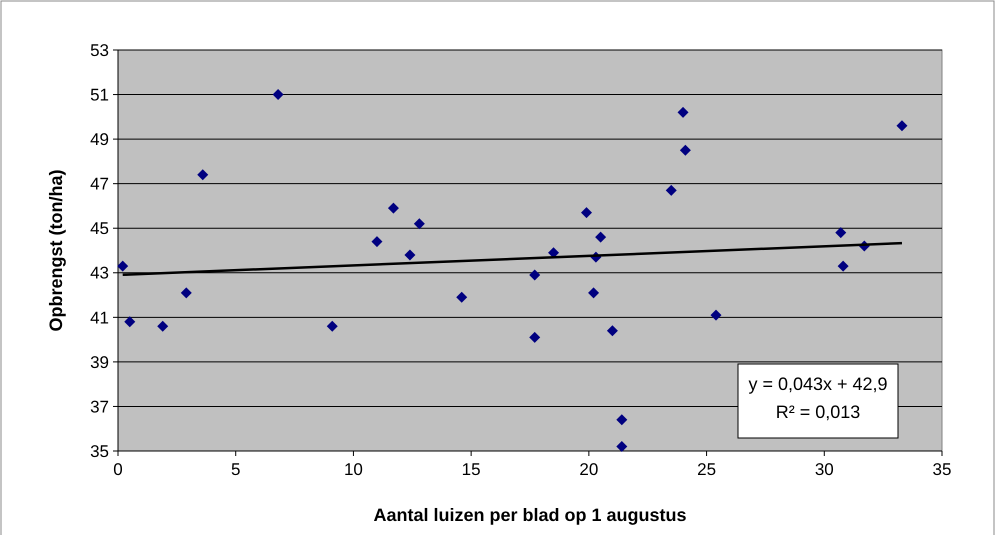 Image resolution: width=995 pixels, height=535 pixels. Describe the element at coordinates (99, 406) in the screenshot. I see `y-tick-label: 37` at that location.